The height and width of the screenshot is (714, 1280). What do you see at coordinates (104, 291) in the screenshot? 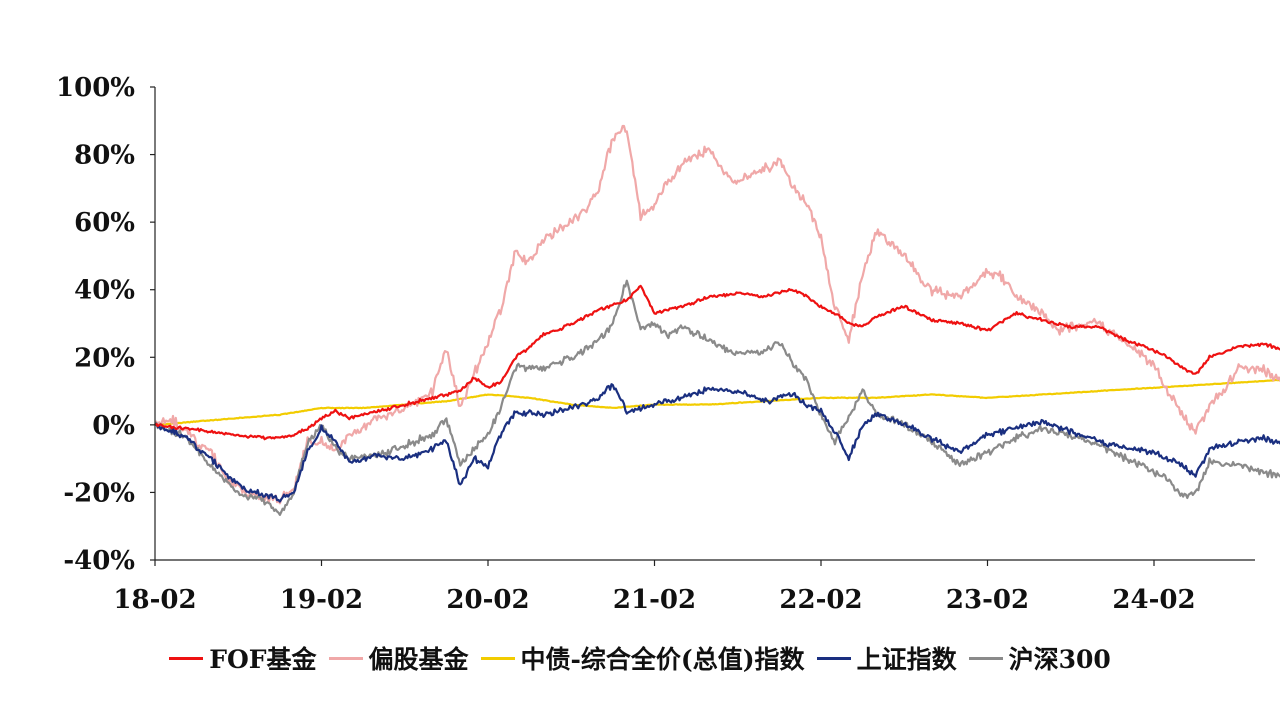
I see `y-tick-label: 40%` at bounding box center [104, 291].